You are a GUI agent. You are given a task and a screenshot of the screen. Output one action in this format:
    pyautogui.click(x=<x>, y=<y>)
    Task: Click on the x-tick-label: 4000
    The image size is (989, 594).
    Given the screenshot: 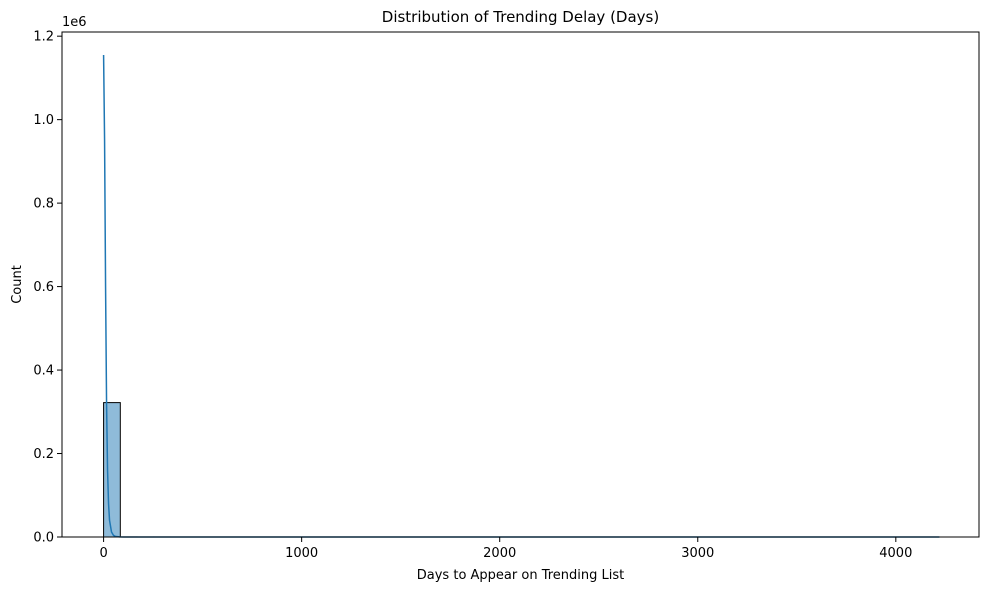 What is the action you would take?
    pyautogui.click(x=895, y=553)
    